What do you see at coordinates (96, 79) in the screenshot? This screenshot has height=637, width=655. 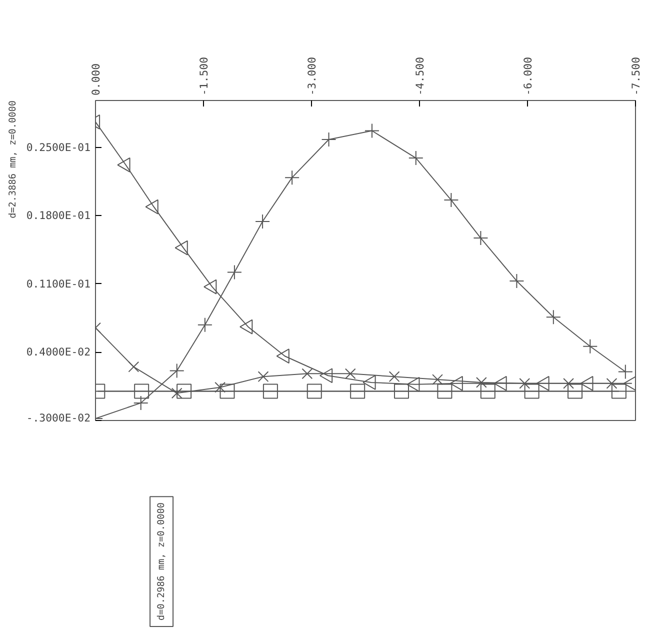 I see `x-tick-label: 0.000` at bounding box center [96, 79].